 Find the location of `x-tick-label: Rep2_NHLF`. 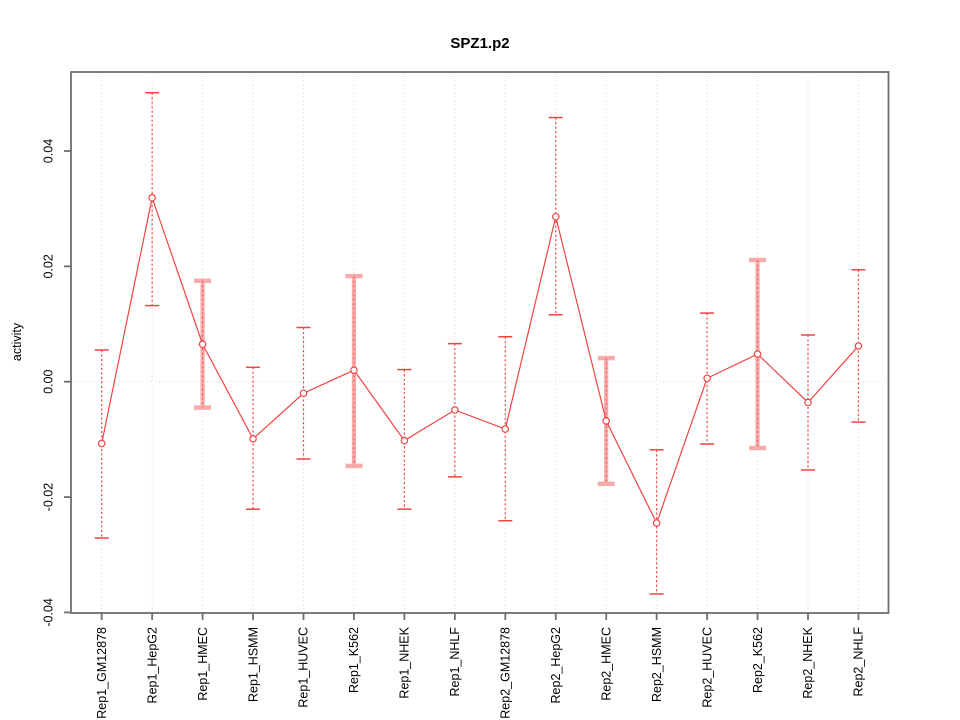

x-tick-label: Rep2_NHLF is located at coordinates (859, 662).